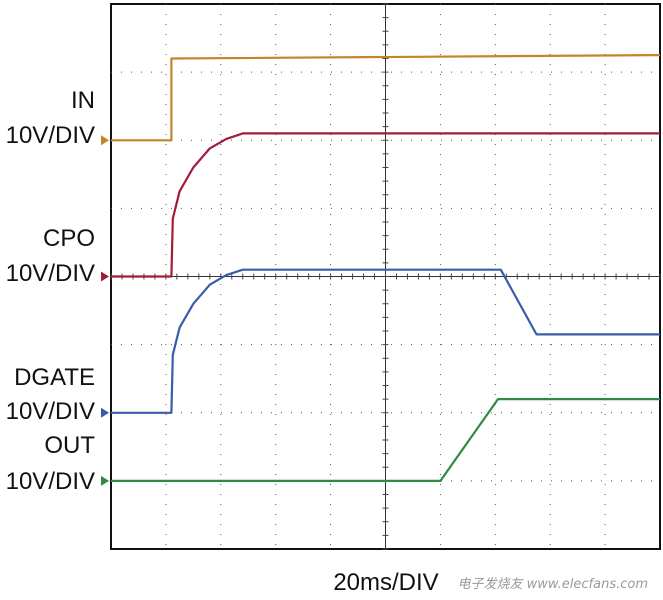 This screenshot has width=663, height=600. I want to click on watermark: 电子发烧友 www.elecfans.com, so click(552, 584).